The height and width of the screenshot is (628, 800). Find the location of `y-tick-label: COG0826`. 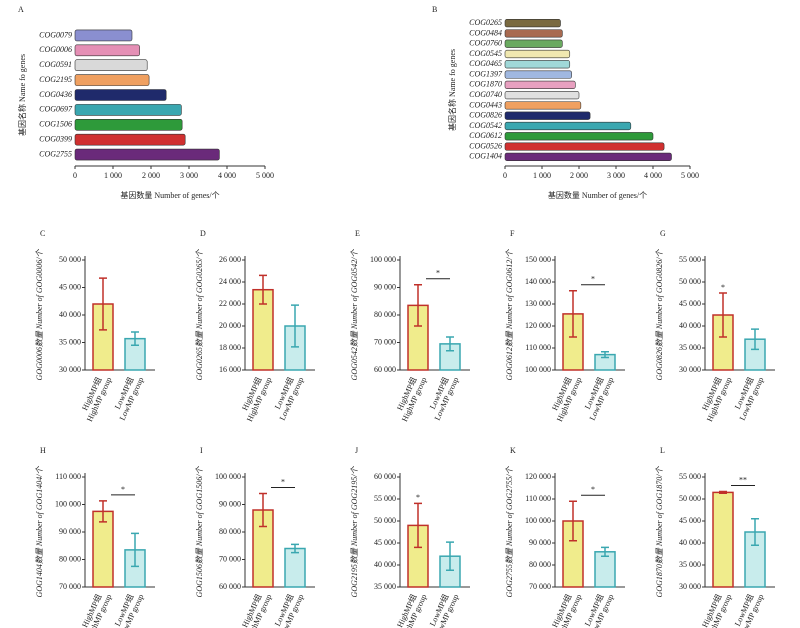

y-tick-label: COG0826 is located at coordinates (485, 115).